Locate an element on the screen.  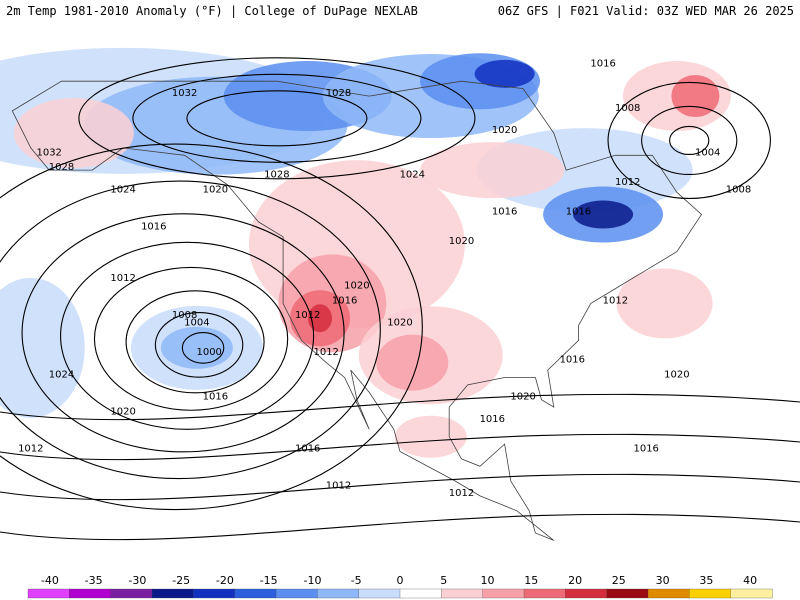
legend-tick: -25 is located at coordinates (181, 580).